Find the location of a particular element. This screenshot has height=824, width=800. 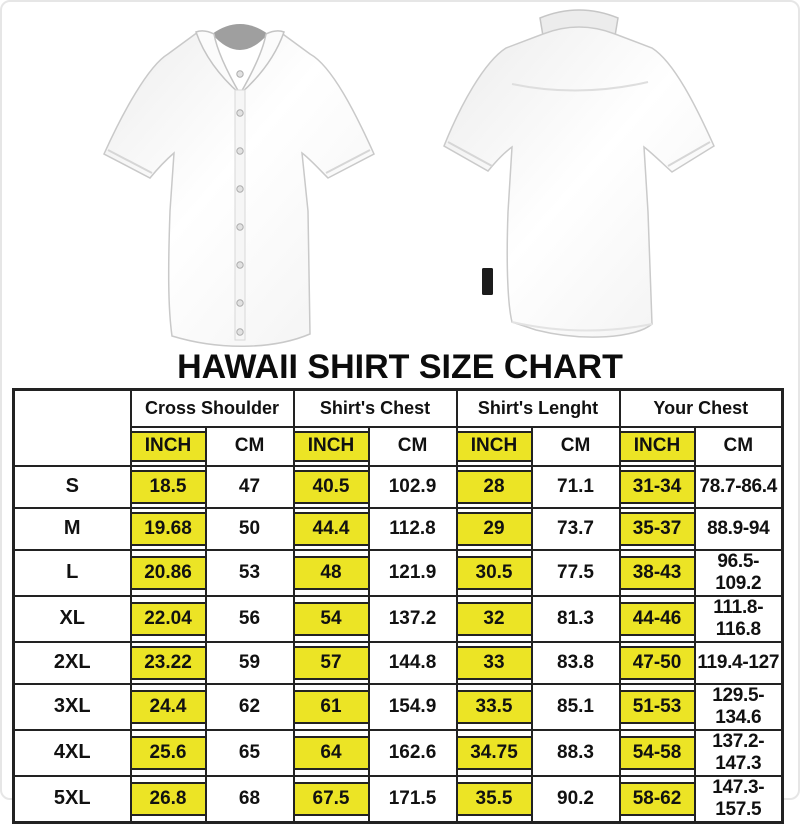

cell-inch: 40.5 is located at coordinates (331, 486).